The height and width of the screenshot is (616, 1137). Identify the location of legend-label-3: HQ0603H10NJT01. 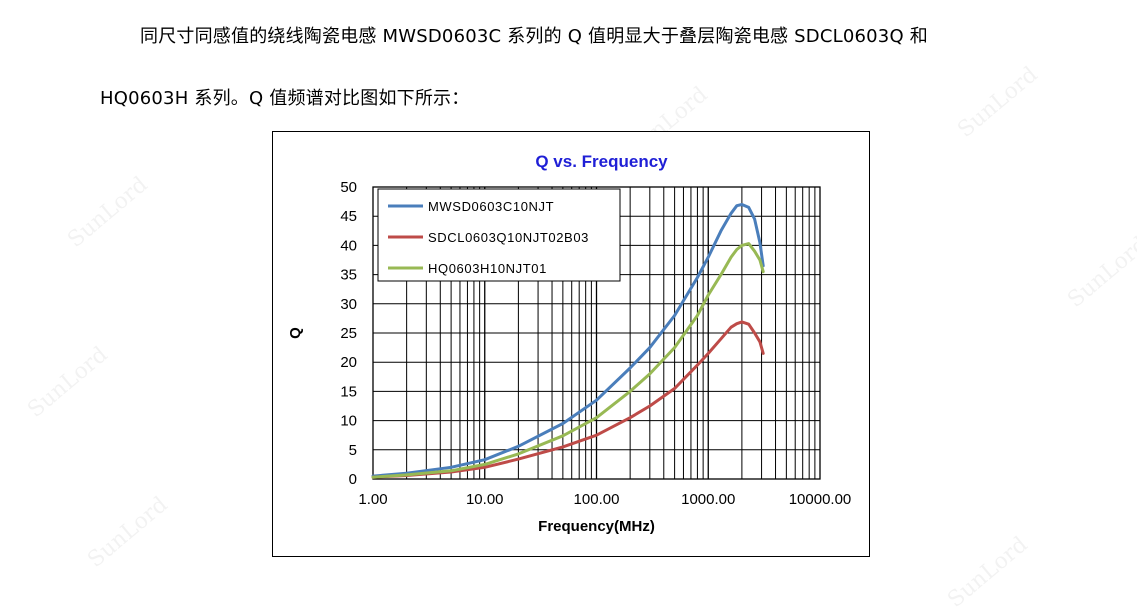
(487, 268).